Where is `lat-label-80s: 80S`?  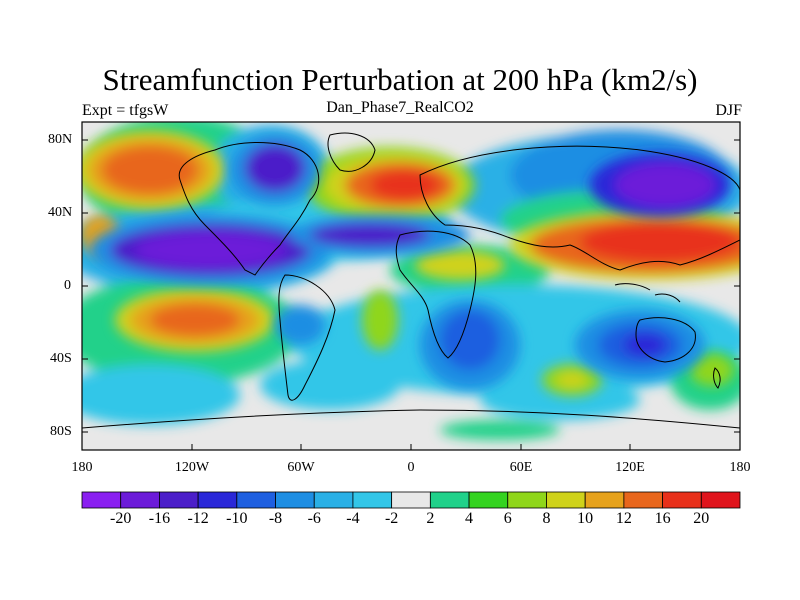
lat-label-80s: 80S is located at coordinates (61, 431).